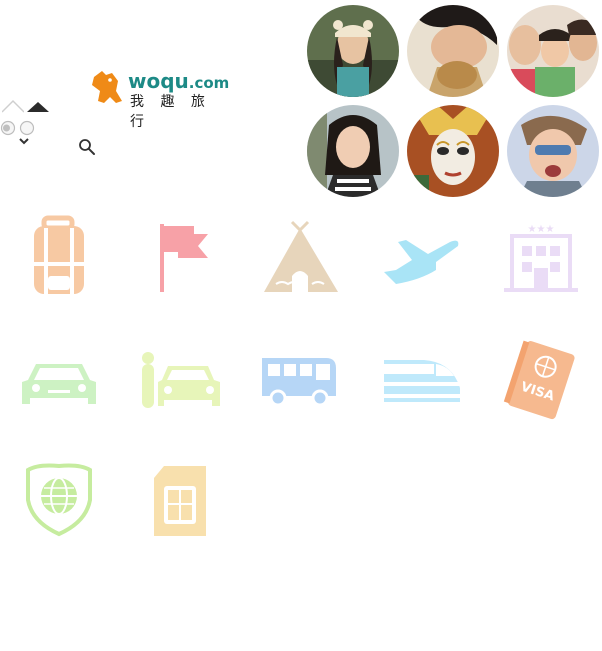  What do you see at coordinates (87, 147) in the screenshot?
I see `search-icon` at bounding box center [87, 147].